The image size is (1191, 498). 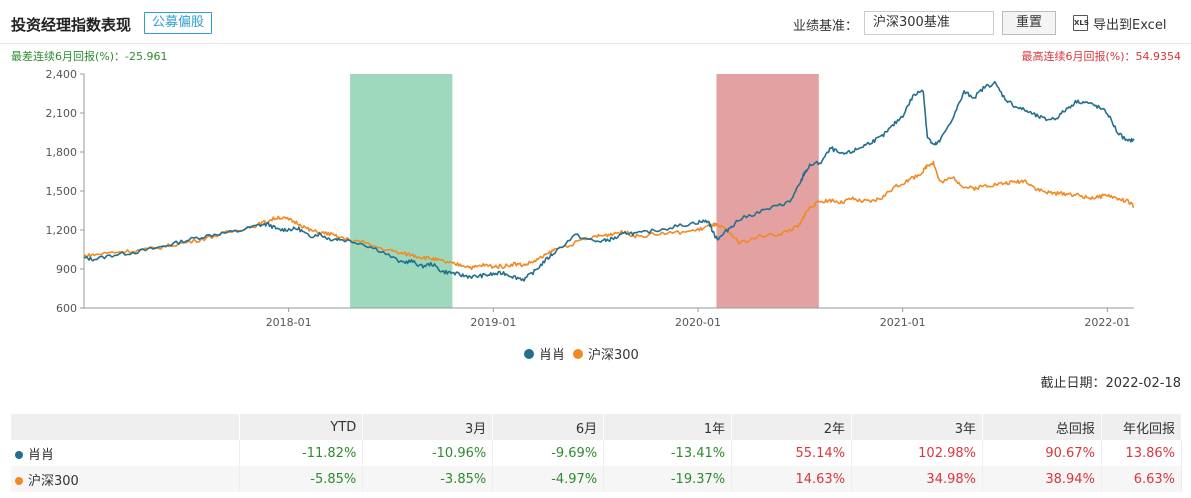 What do you see at coordinates (1142, 427) in the screenshot?
I see `header-cell-annual: 年化回报` at bounding box center [1142, 427].